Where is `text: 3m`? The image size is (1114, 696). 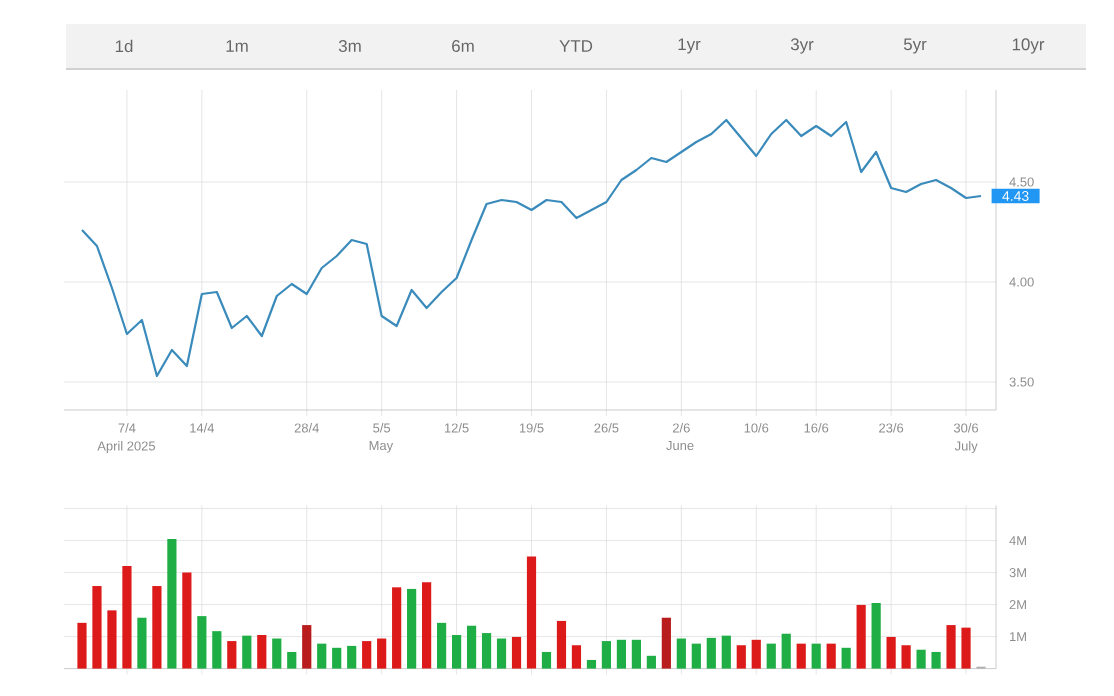
text: 3m is located at coordinates (349, 46).